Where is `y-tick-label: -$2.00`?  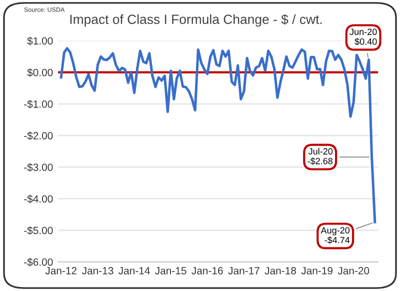 y-tick-label: -$2.00 is located at coordinates (38, 136).